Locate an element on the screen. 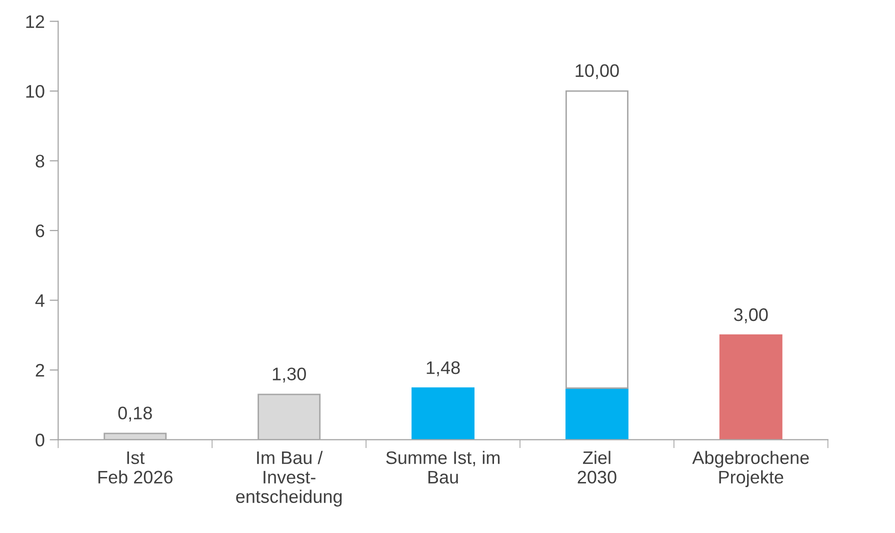 Image resolution: width=895 pixels, height=533 pixels. y-tick-label: 0 is located at coordinates (40, 440).